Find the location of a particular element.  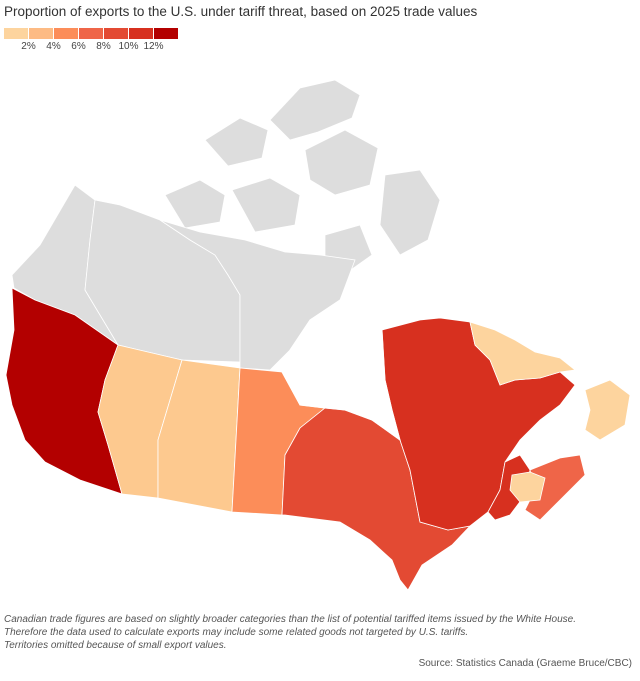

legend-tick-label: 8% is located at coordinates (103, 46).